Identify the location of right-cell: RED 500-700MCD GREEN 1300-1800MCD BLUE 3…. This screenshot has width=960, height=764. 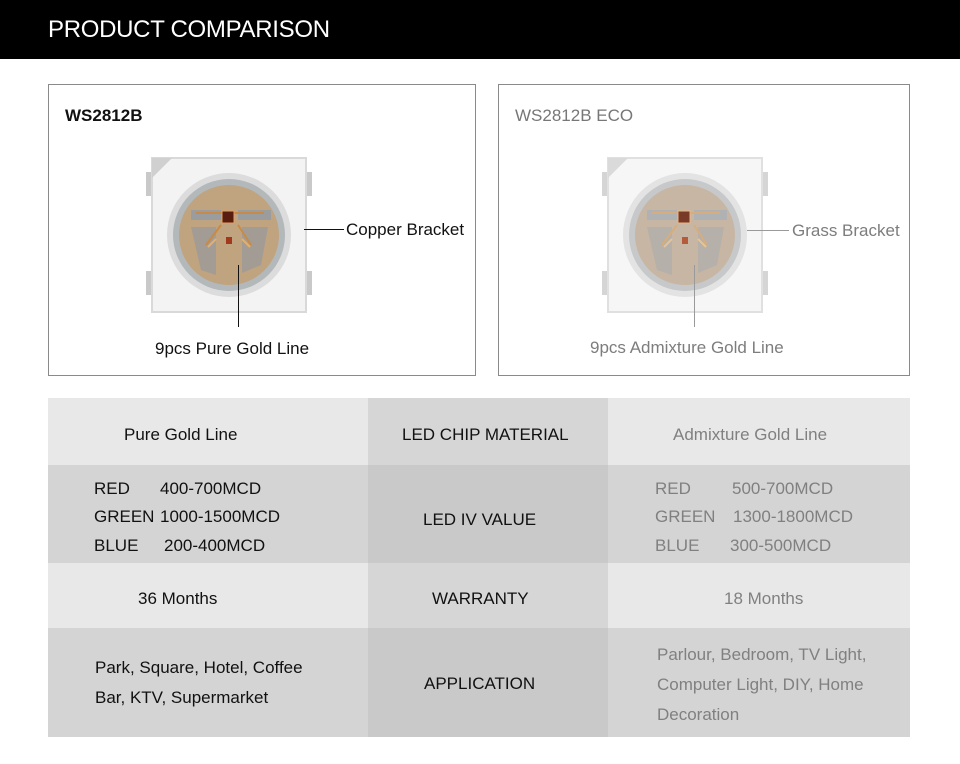
(759, 514).